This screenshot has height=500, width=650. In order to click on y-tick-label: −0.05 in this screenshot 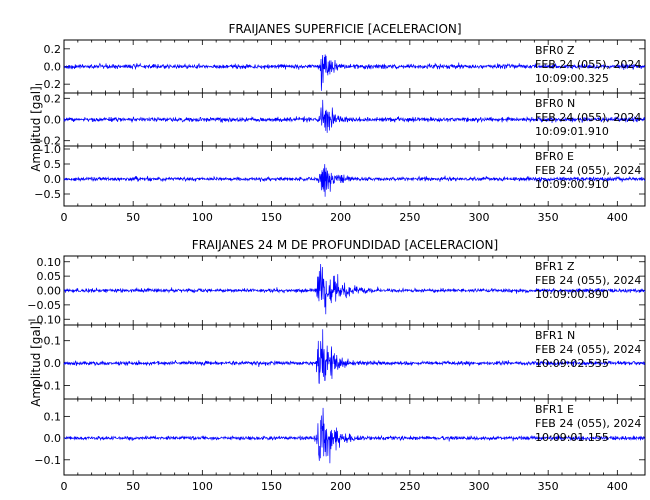, I will do `click(44, 305)`.